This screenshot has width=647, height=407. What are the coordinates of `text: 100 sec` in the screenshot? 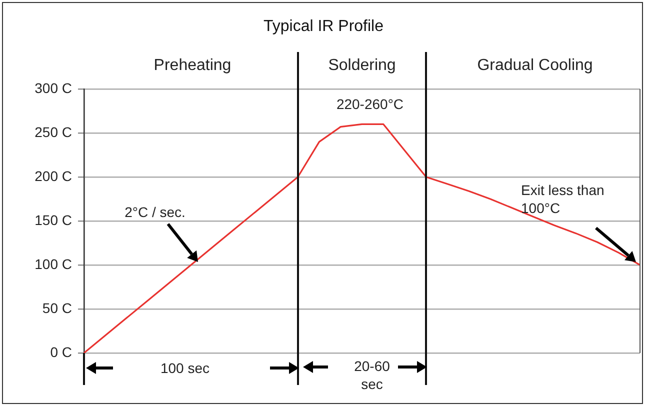 It's located at (185, 368).